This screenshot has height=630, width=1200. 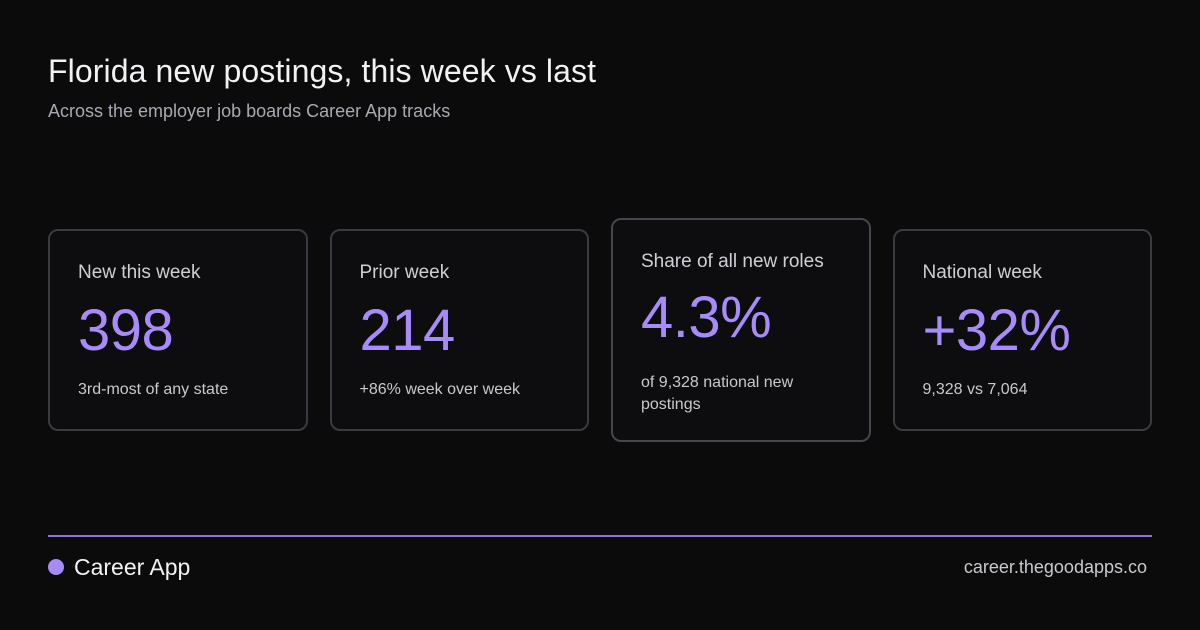 What do you see at coordinates (459, 329) in the screenshot?
I see `stat-card-prior-week: Prior week 214 +86% week over week` at bounding box center [459, 329].